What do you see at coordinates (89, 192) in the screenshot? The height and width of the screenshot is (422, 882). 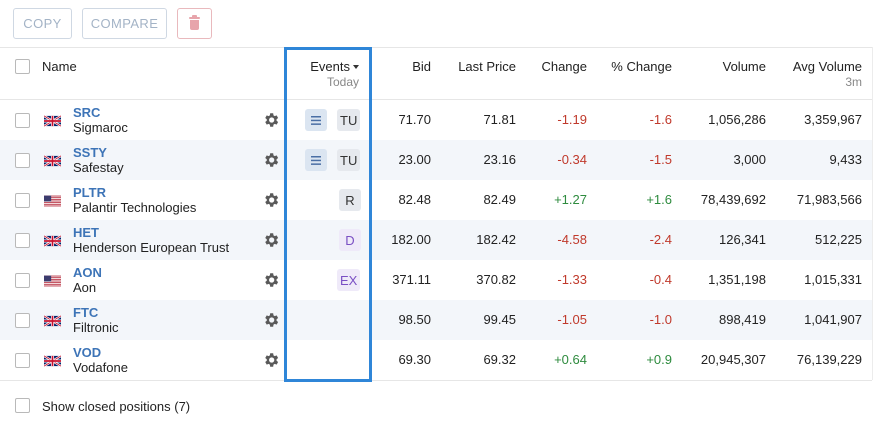 I see `ticker-link: PLTR` at bounding box center [89, 192].